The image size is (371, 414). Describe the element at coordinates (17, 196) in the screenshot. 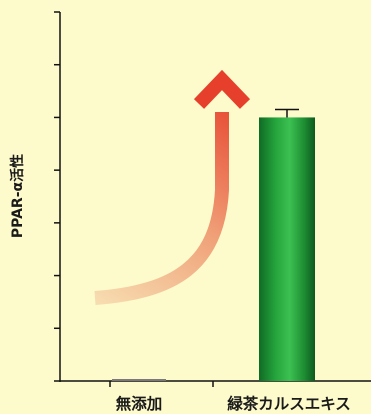

I see `y-axis-label: PPAR-α活性` at that location.